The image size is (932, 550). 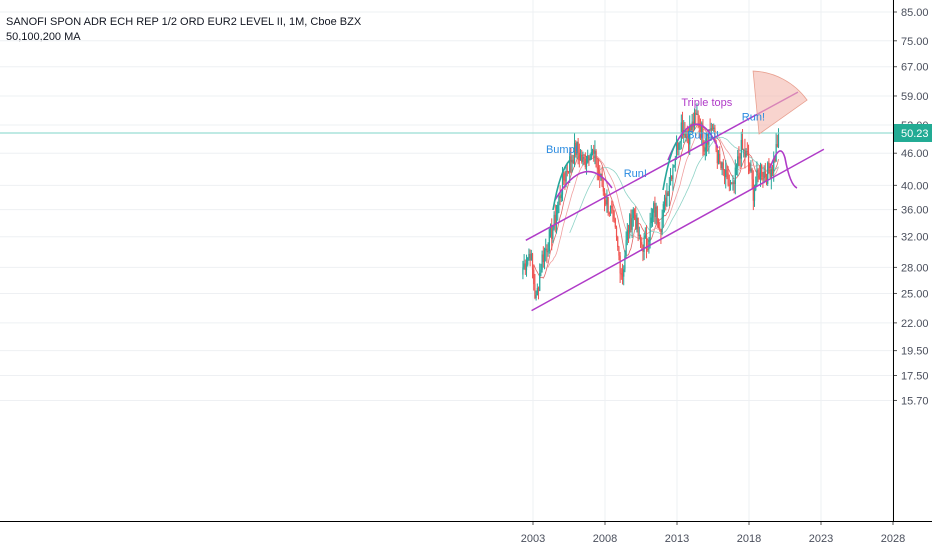 I want to click on bump-arc-2005, so click(x=583, y=185).